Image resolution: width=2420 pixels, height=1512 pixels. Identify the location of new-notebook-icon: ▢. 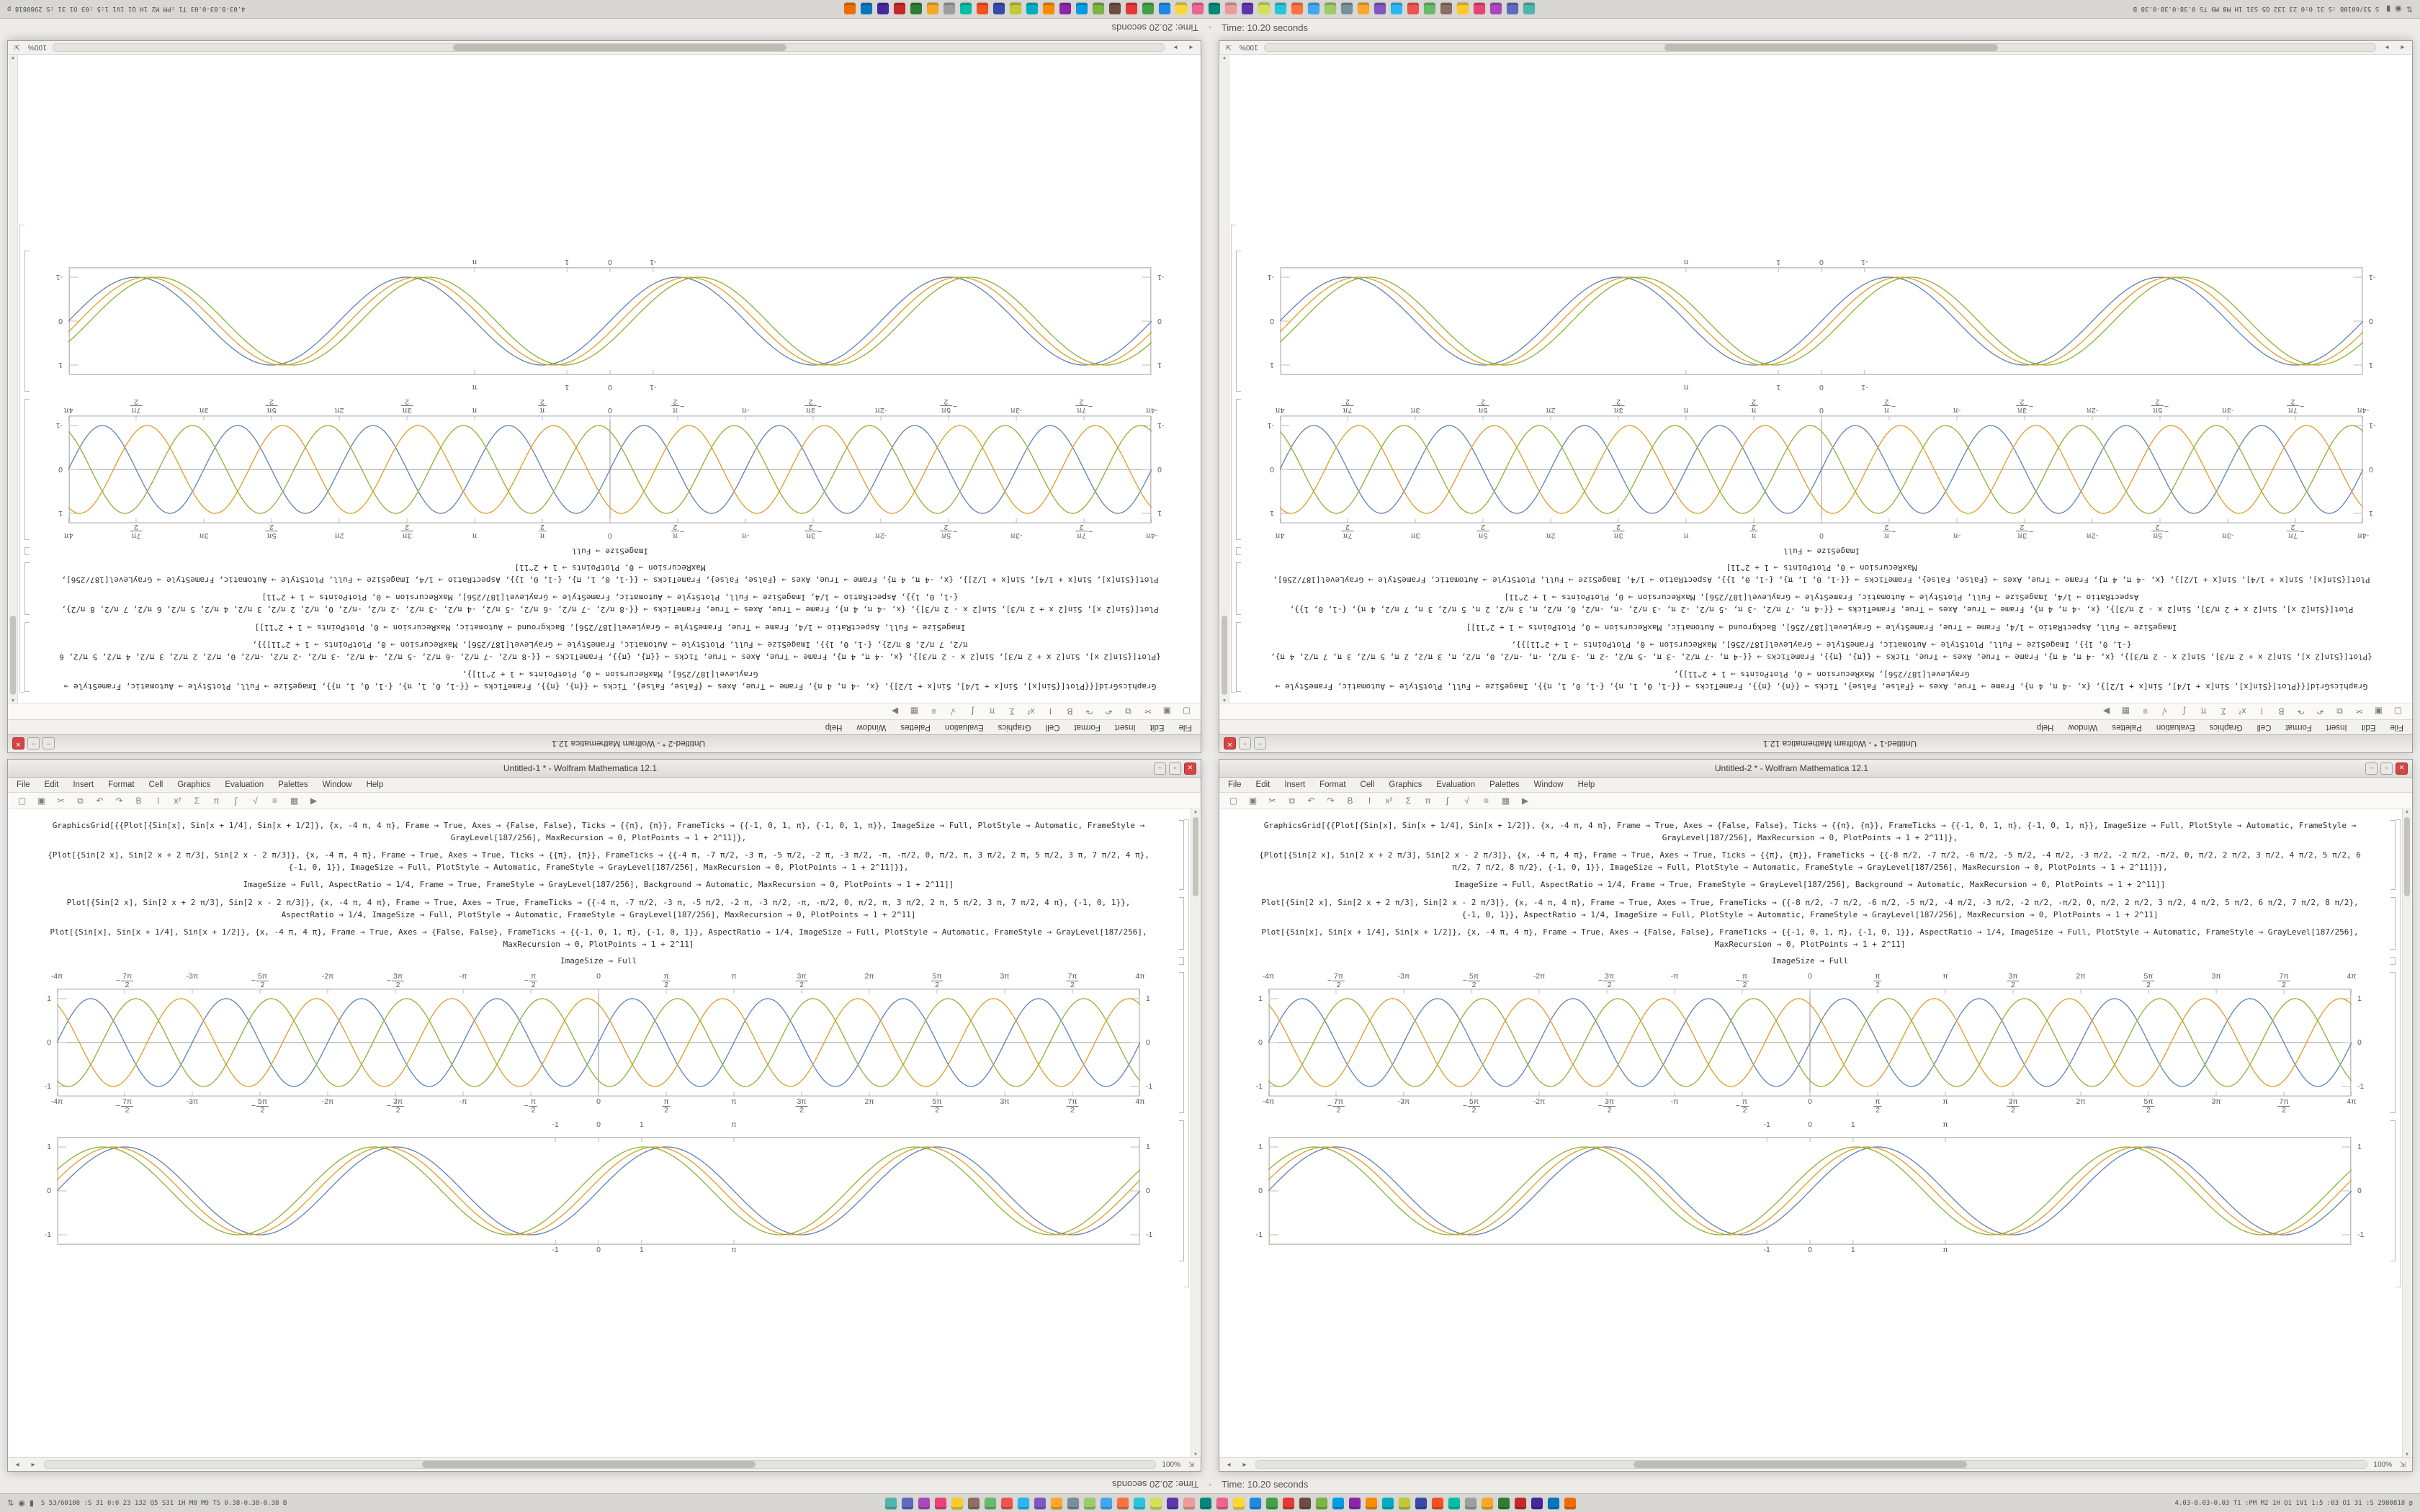
(2398, 711).